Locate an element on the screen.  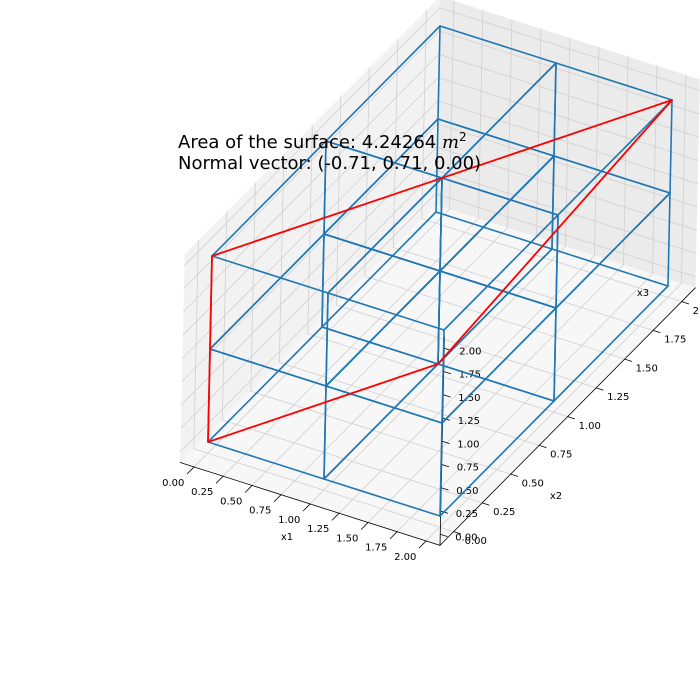
x-tick-label: 1.25 is located at coordinates (318, 529).